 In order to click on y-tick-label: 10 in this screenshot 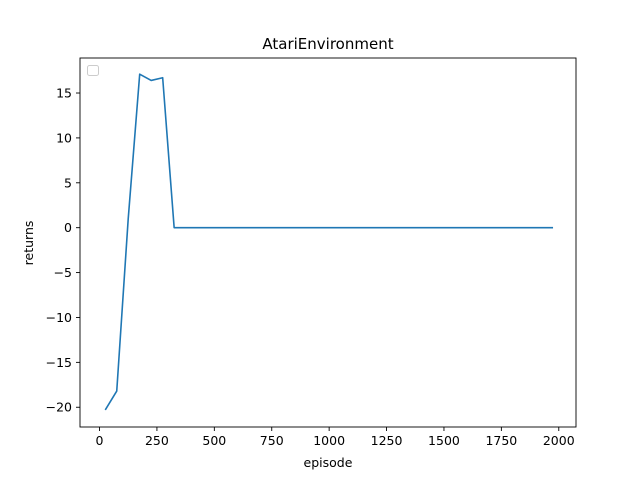, I will do `click(64, 137)`.